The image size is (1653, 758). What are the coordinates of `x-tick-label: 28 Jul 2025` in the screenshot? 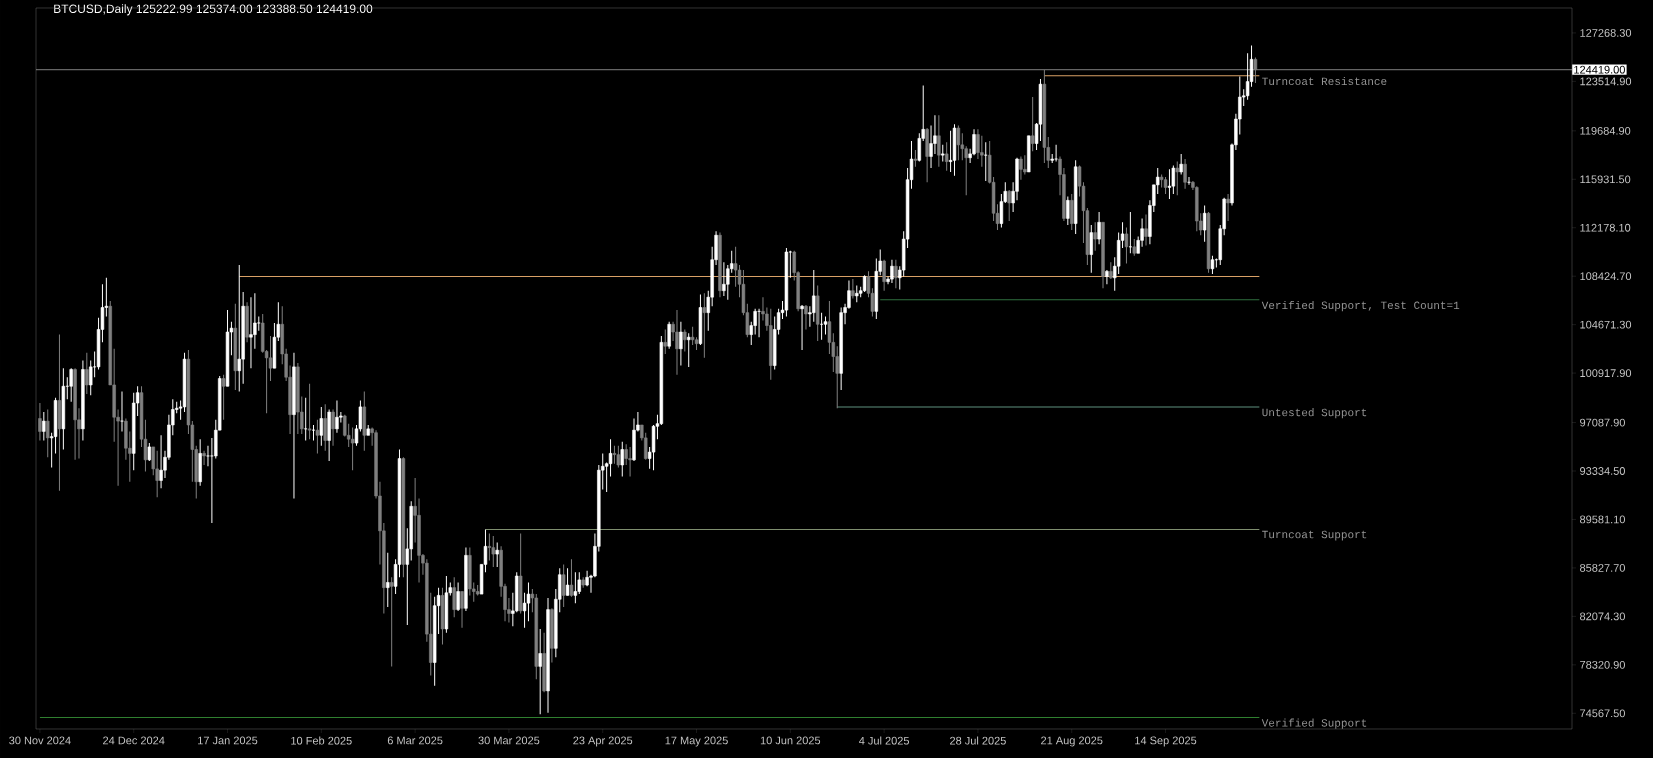 It's located at (978, 740).